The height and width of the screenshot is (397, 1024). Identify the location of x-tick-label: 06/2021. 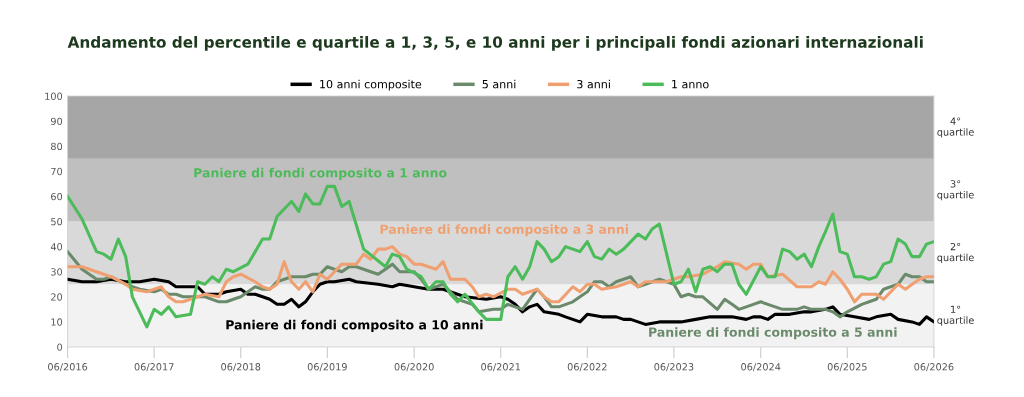
(501, 367).